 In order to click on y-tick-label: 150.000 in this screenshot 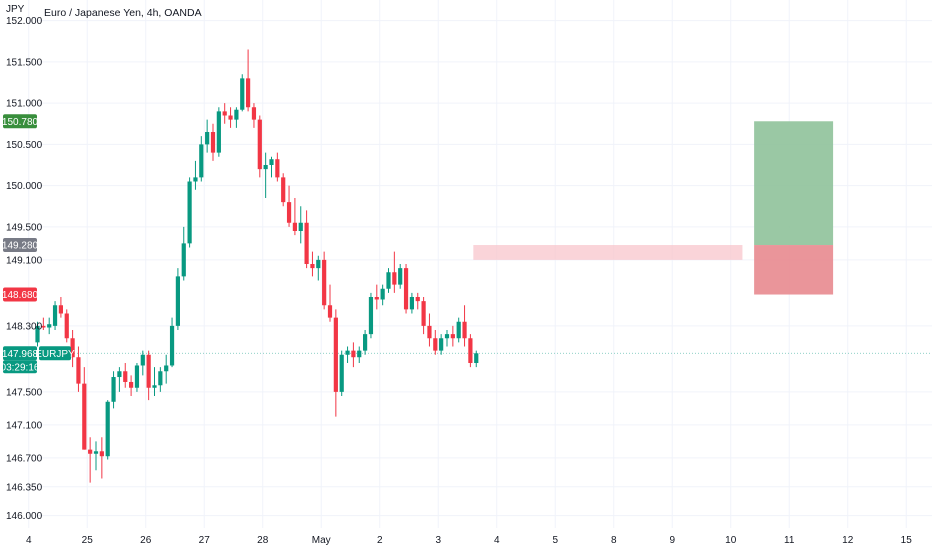, I will do `click(24, 186)`.